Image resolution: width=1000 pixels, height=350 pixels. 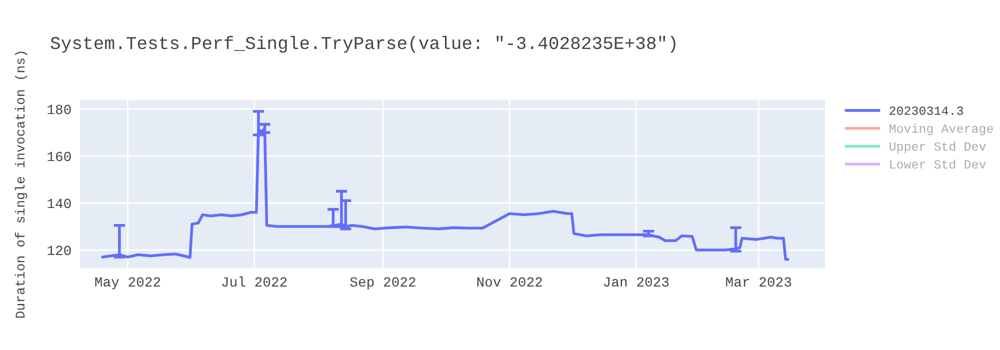 What do you see at coordinates (926, 110) in the screenshot?
I see `legend-label: 20230314.3` at bounding box center [926, 110].